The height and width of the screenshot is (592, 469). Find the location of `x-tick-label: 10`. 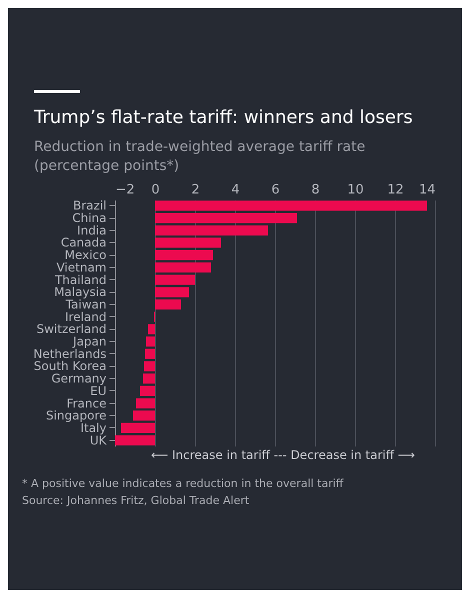

x-tick-label: 10 is located at coordinates (355, 190).